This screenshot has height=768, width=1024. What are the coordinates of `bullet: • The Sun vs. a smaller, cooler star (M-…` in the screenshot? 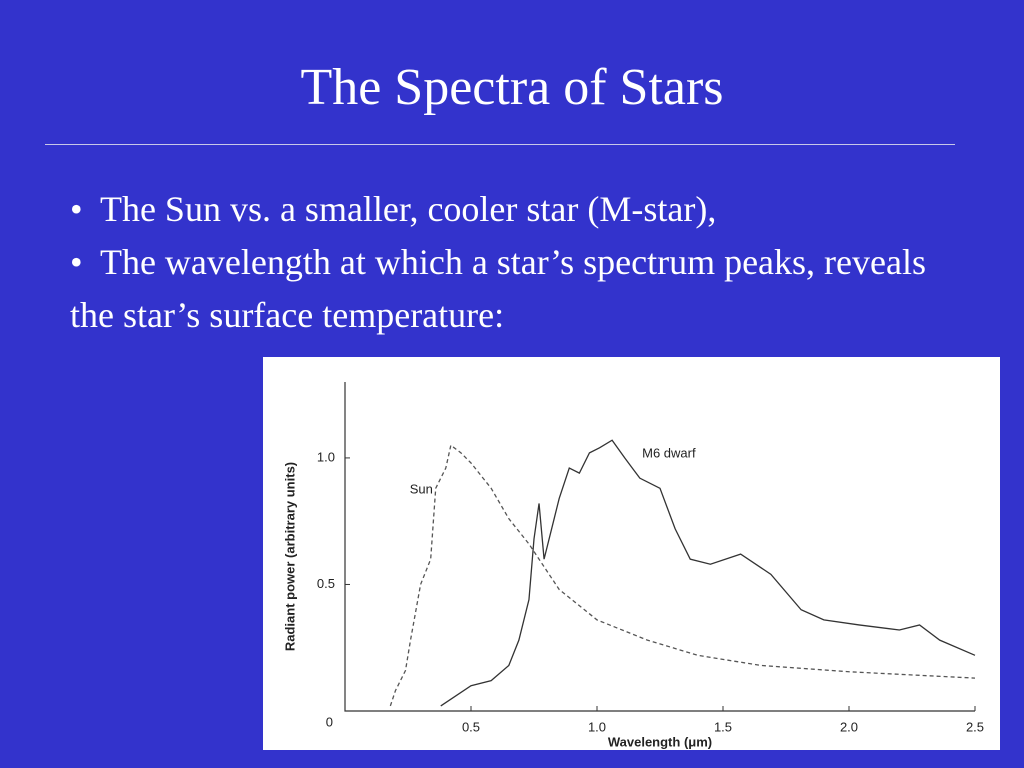 It's located at (393, 209).